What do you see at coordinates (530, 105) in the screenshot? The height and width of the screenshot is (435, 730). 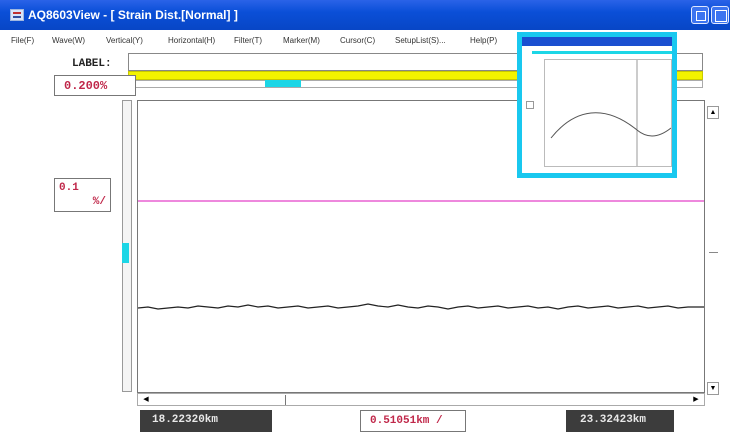 I see `thumbnail-control` at bounding box center [530, 105].